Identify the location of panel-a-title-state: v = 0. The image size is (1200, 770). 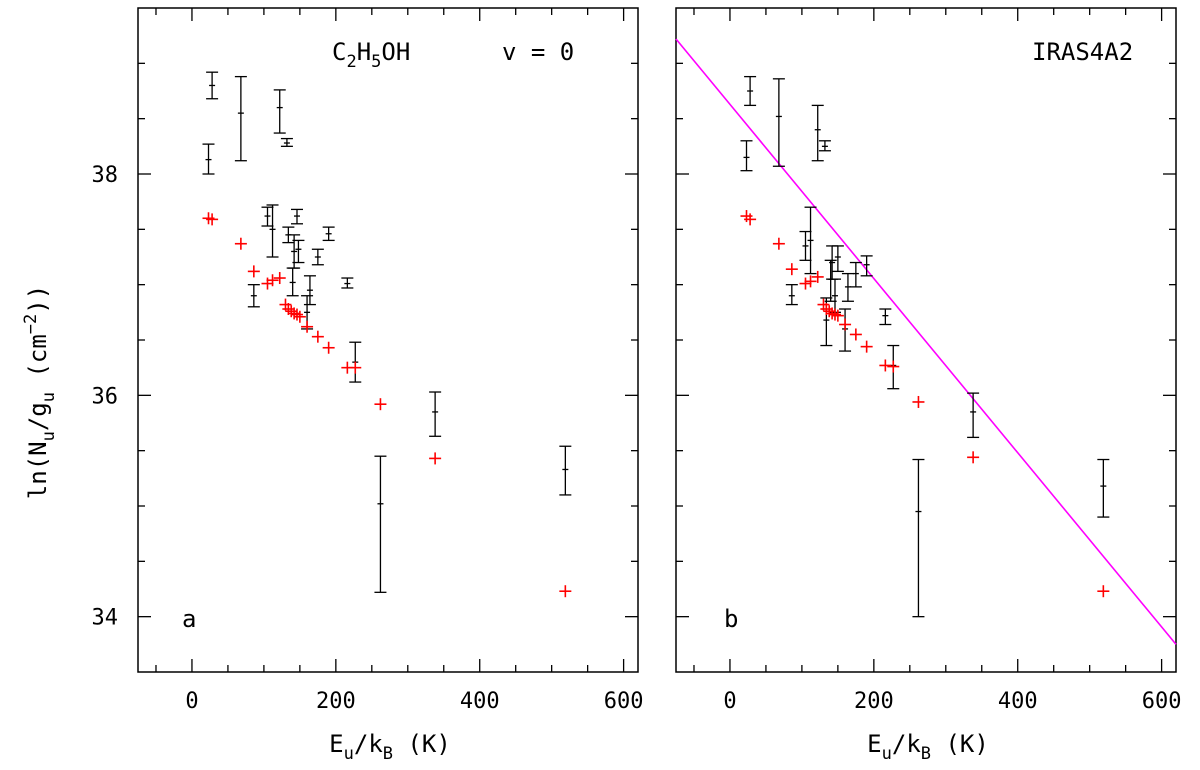
(538, 52).